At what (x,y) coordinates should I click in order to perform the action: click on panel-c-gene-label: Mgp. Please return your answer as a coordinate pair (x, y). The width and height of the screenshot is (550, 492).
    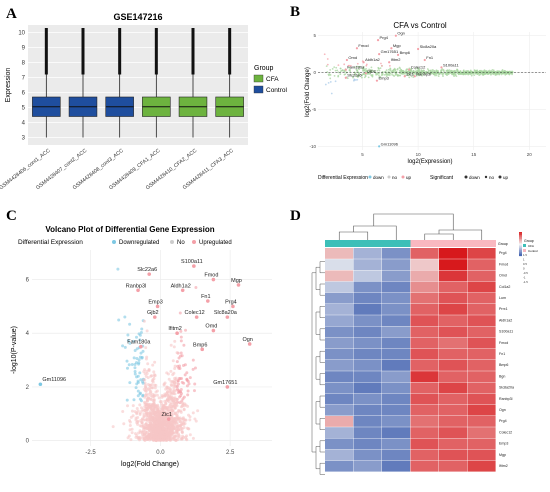
    Looking at the image, I should click on (236, 281).